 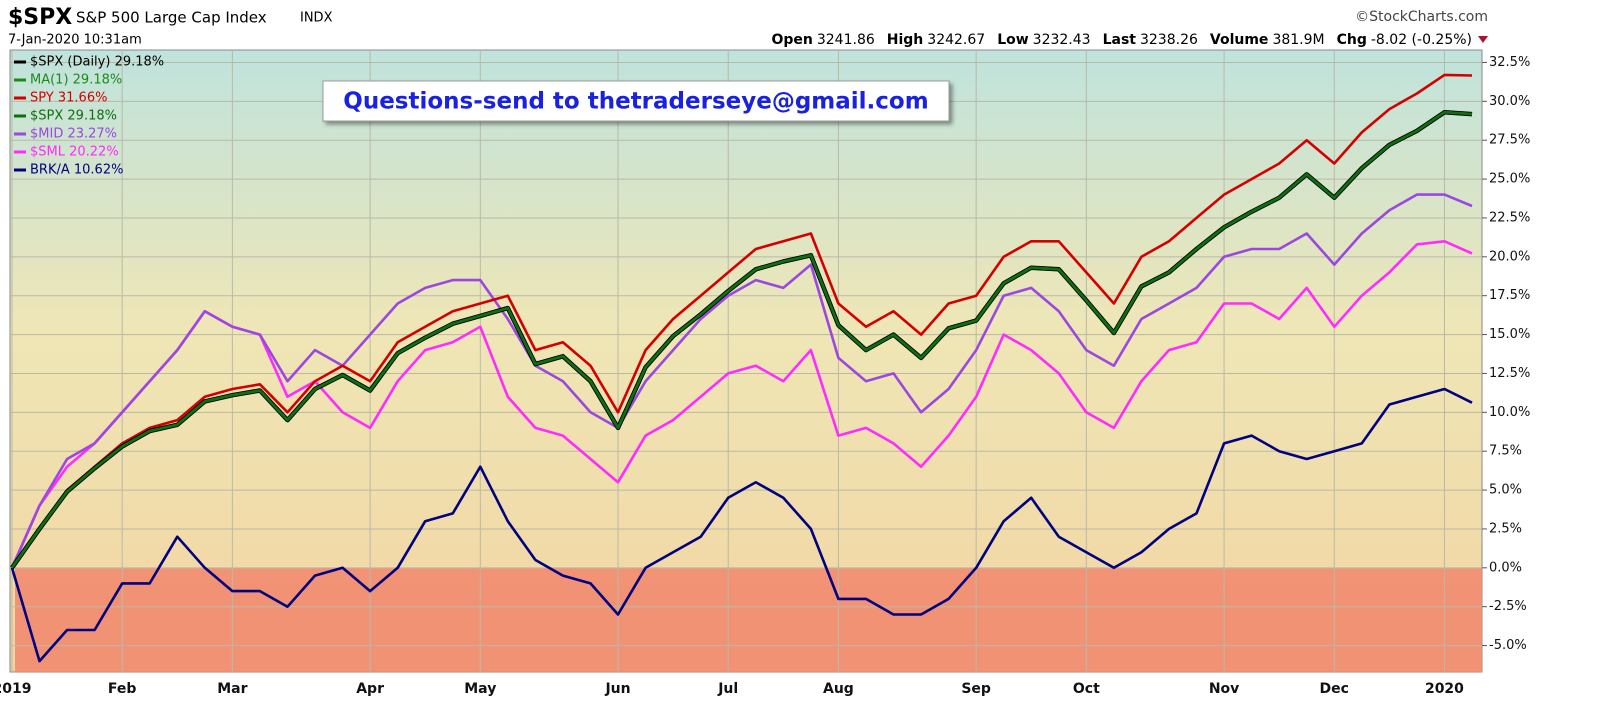 What do you see at coordinates (1505, 567) in the screenshot?
I see `y-tick-label: 0.0%` at bounding box center [1505, 567].